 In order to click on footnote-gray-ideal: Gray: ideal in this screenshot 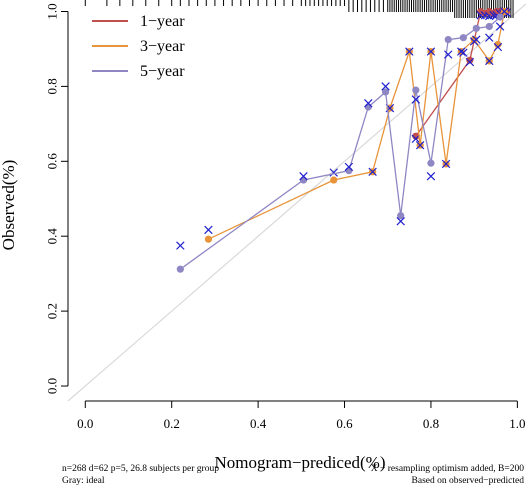, I will do `click(83, 481)`.